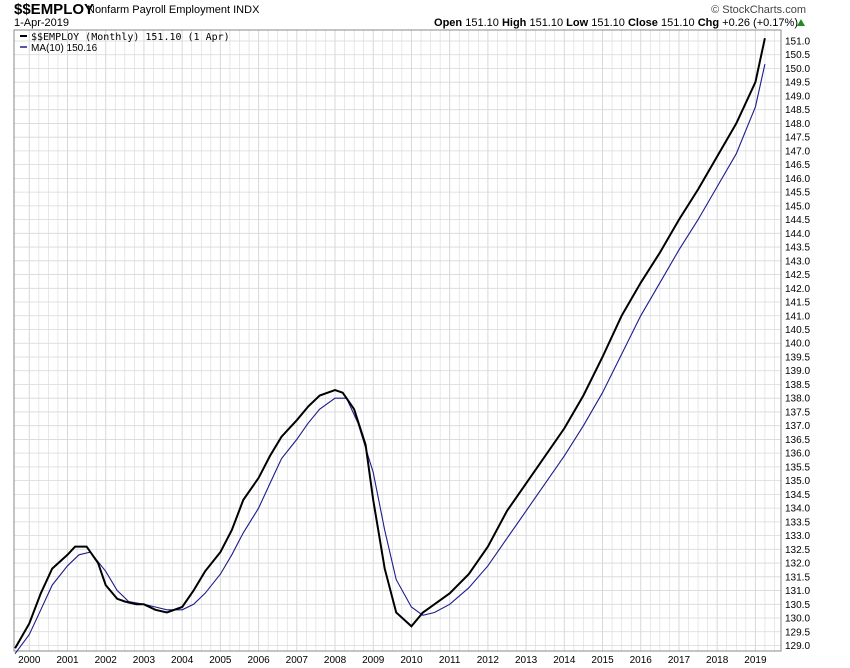 This screenshot has width=850, height=668. What do you see at coordinates (373, 660) in the screenshot?
I see `x-tick-label: 2009` at bounding box center [373, 660].